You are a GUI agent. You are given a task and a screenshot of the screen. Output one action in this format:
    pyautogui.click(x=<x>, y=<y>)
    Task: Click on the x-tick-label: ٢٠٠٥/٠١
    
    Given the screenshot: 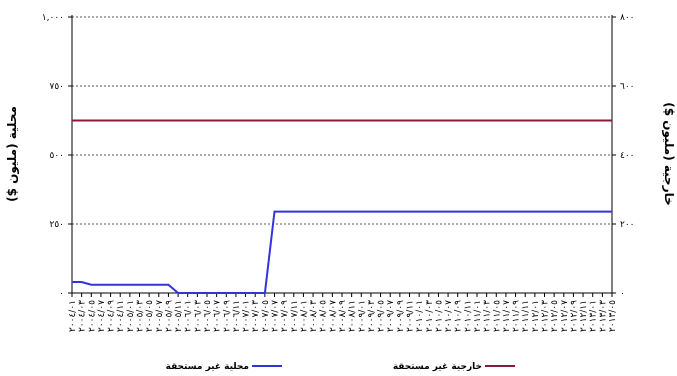 What is the action you would take?
    pyautogui.click(x=131, y=316)
    